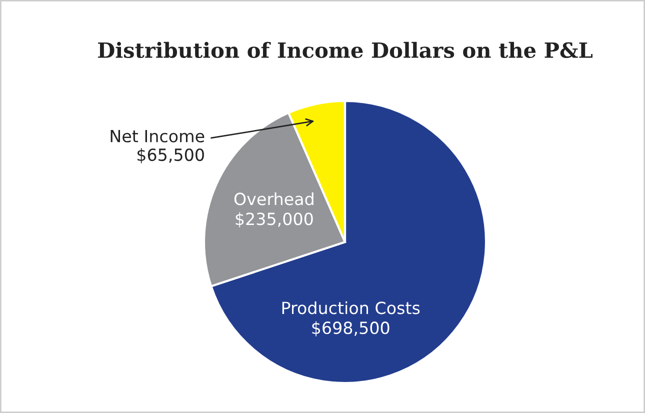 The height and width of the screenshot is (413, 645). Describe the element at coordinates (351, 328) in the screenshot. I see `data-label: $698,500` at that location.